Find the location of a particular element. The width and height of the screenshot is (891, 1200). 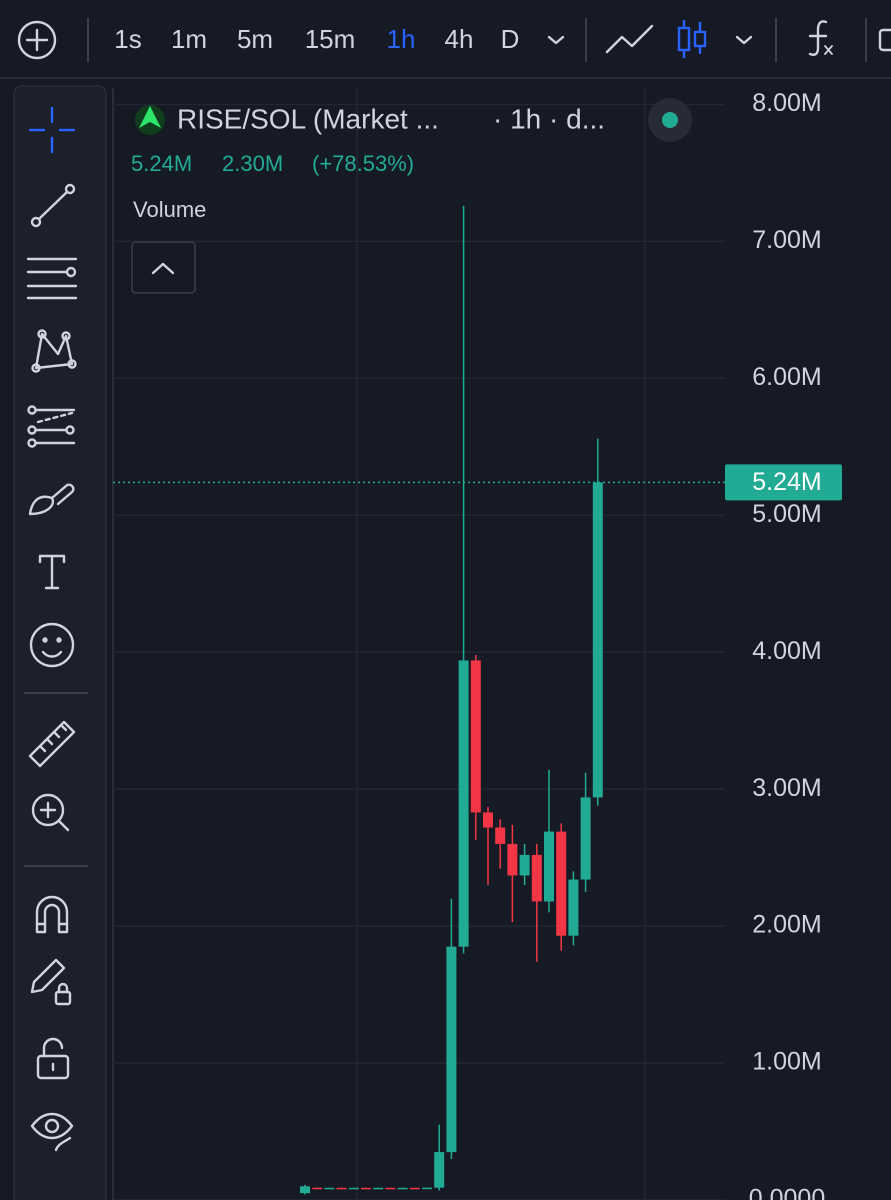

interval-button: 1m is located at coordinates (189, 39).